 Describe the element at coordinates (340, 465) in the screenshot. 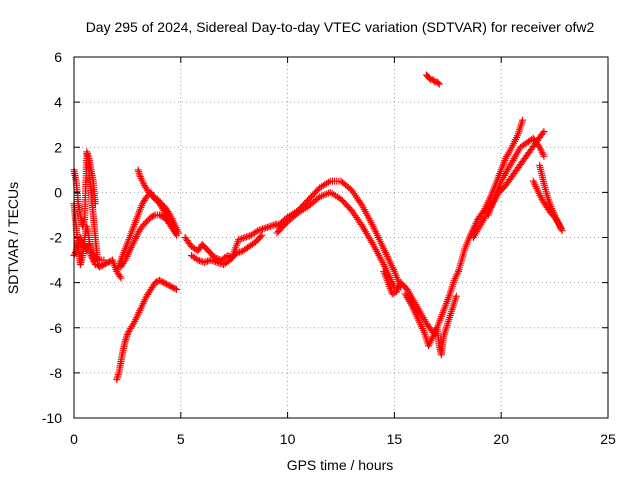

I see `x-axis-label: GPS time / hours` at that location.